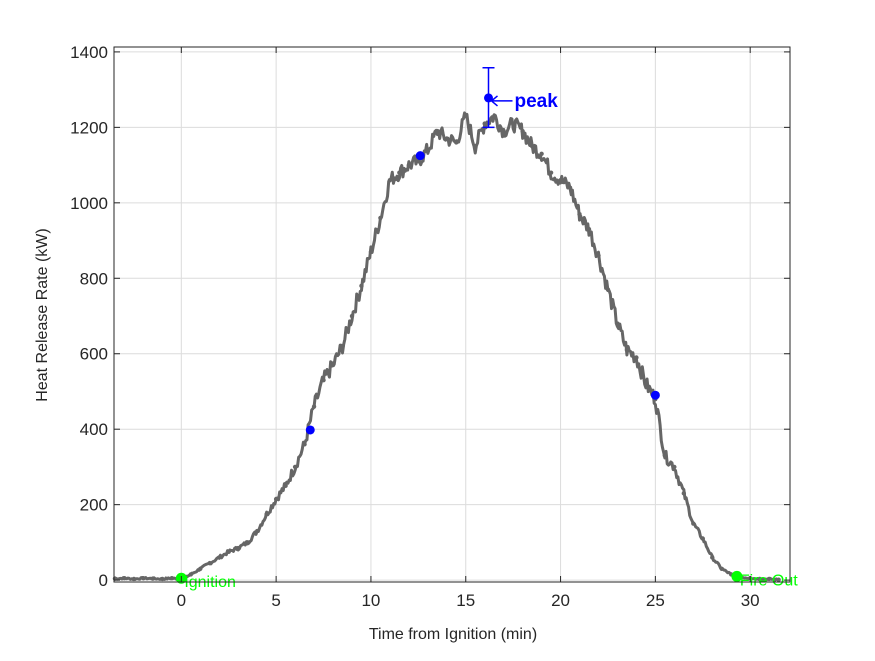 Image resolution: width=875 pixels, height=661 pixels. What do you see at coordinates (94, 429) in the screenshot?
I see `y-tick-label: 400` at bounding box center [94, 429].